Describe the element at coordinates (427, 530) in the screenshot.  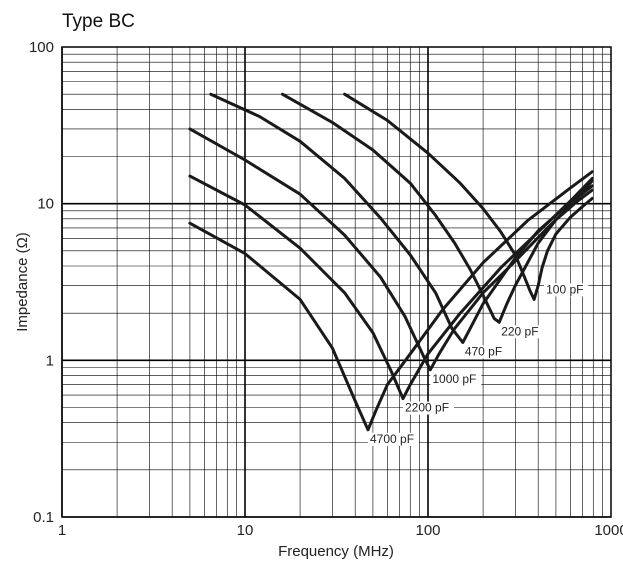
I see `x-tick-label: 100` at that location.